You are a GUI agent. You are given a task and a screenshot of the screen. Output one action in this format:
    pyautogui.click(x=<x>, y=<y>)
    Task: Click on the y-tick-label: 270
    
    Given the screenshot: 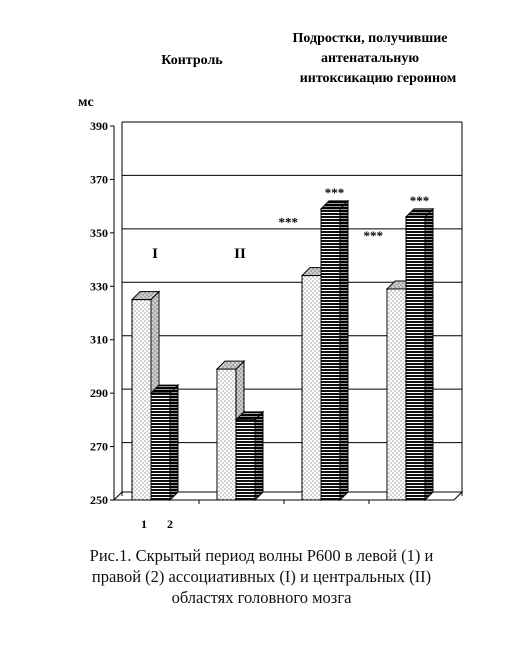 What is the action you would take?
    pyautogui.click(x=99, y=447)
    